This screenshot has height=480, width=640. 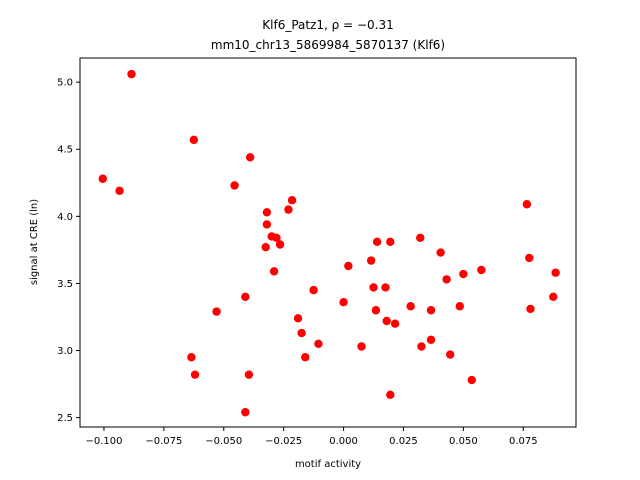 I want to click on y-tick-label: 3.5, so click(x=65, y=284).